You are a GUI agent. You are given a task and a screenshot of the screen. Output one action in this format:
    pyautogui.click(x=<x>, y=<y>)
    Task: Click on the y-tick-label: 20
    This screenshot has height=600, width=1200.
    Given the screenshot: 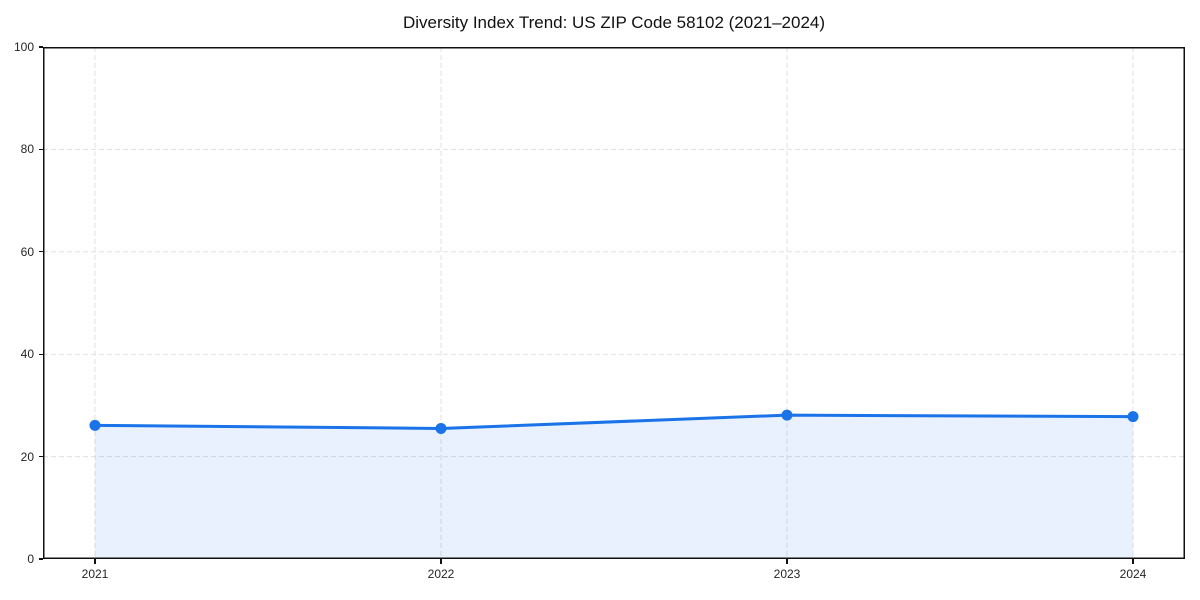 What is the action you would take?
    pyautogui.click(x=27, y=456)
    